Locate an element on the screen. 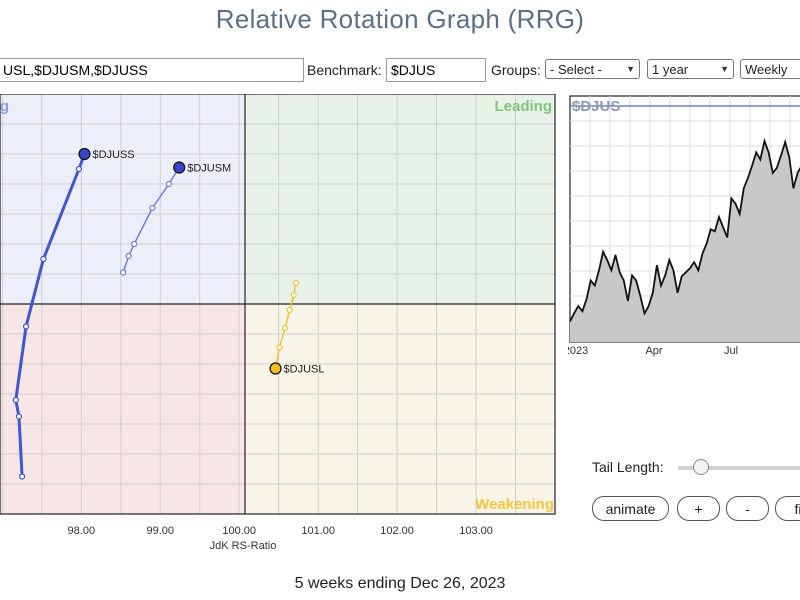 Image resolution: width=800 pixels, height=600 pixels. price-x-tick-label: Jul is located at coordinates (731, 351).